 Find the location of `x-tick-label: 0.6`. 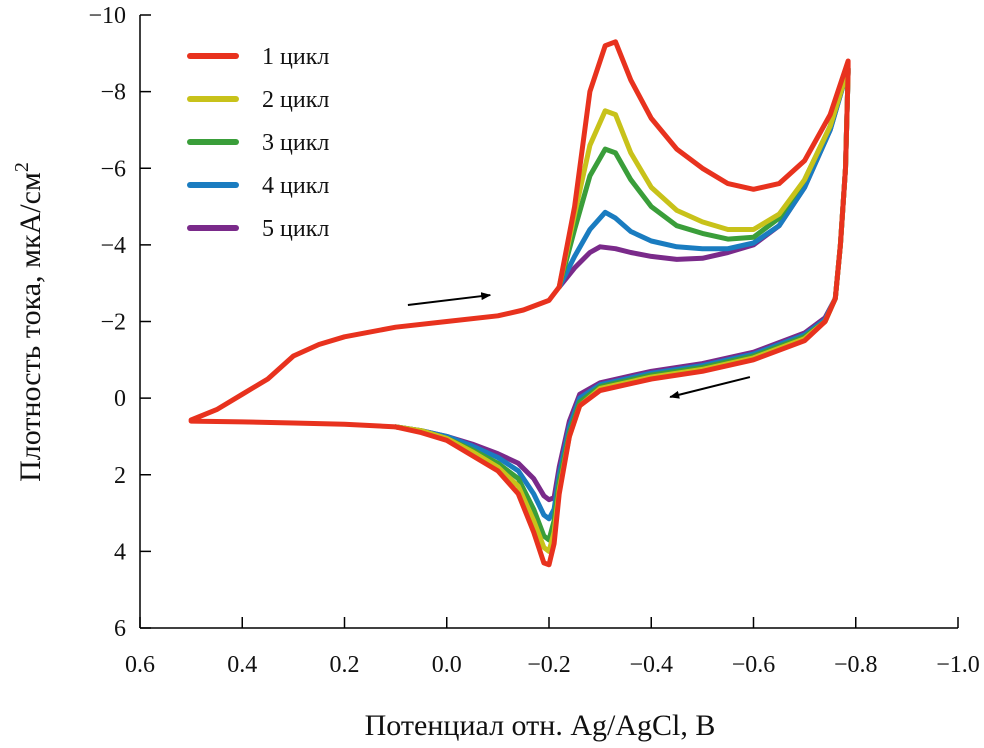

x-tick-label: 0.6 is located at coordinates (140, 665).